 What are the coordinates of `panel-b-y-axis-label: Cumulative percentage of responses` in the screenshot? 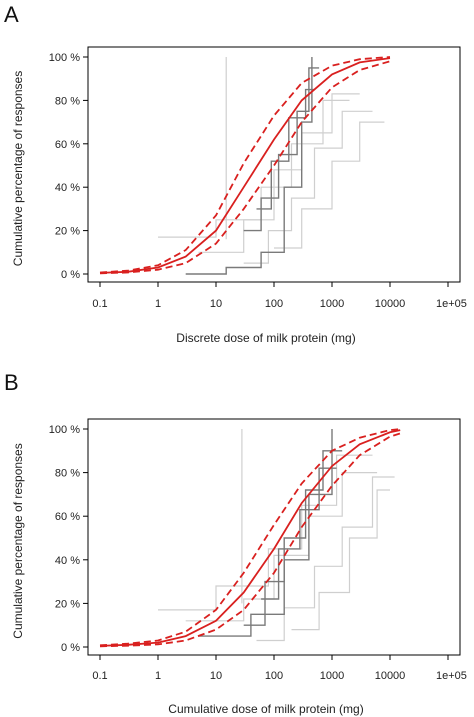 It's located at (18, 540).